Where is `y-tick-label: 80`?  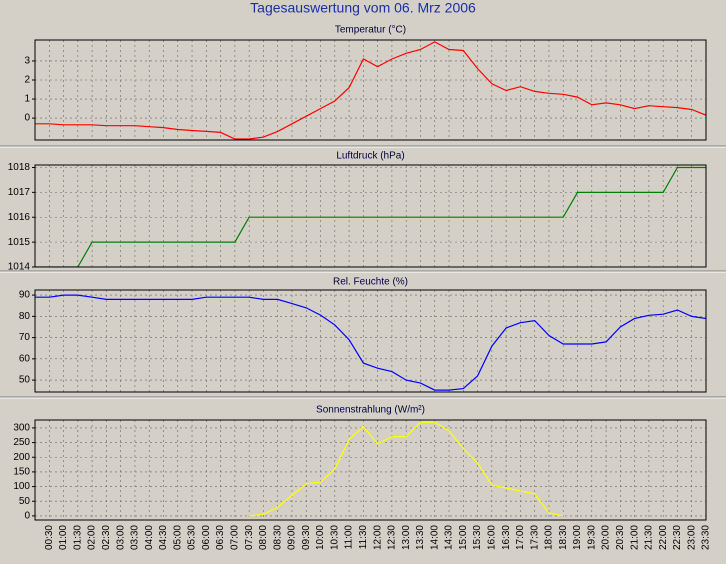
y-tick-label: 80 is located at coordinates (25, 316).